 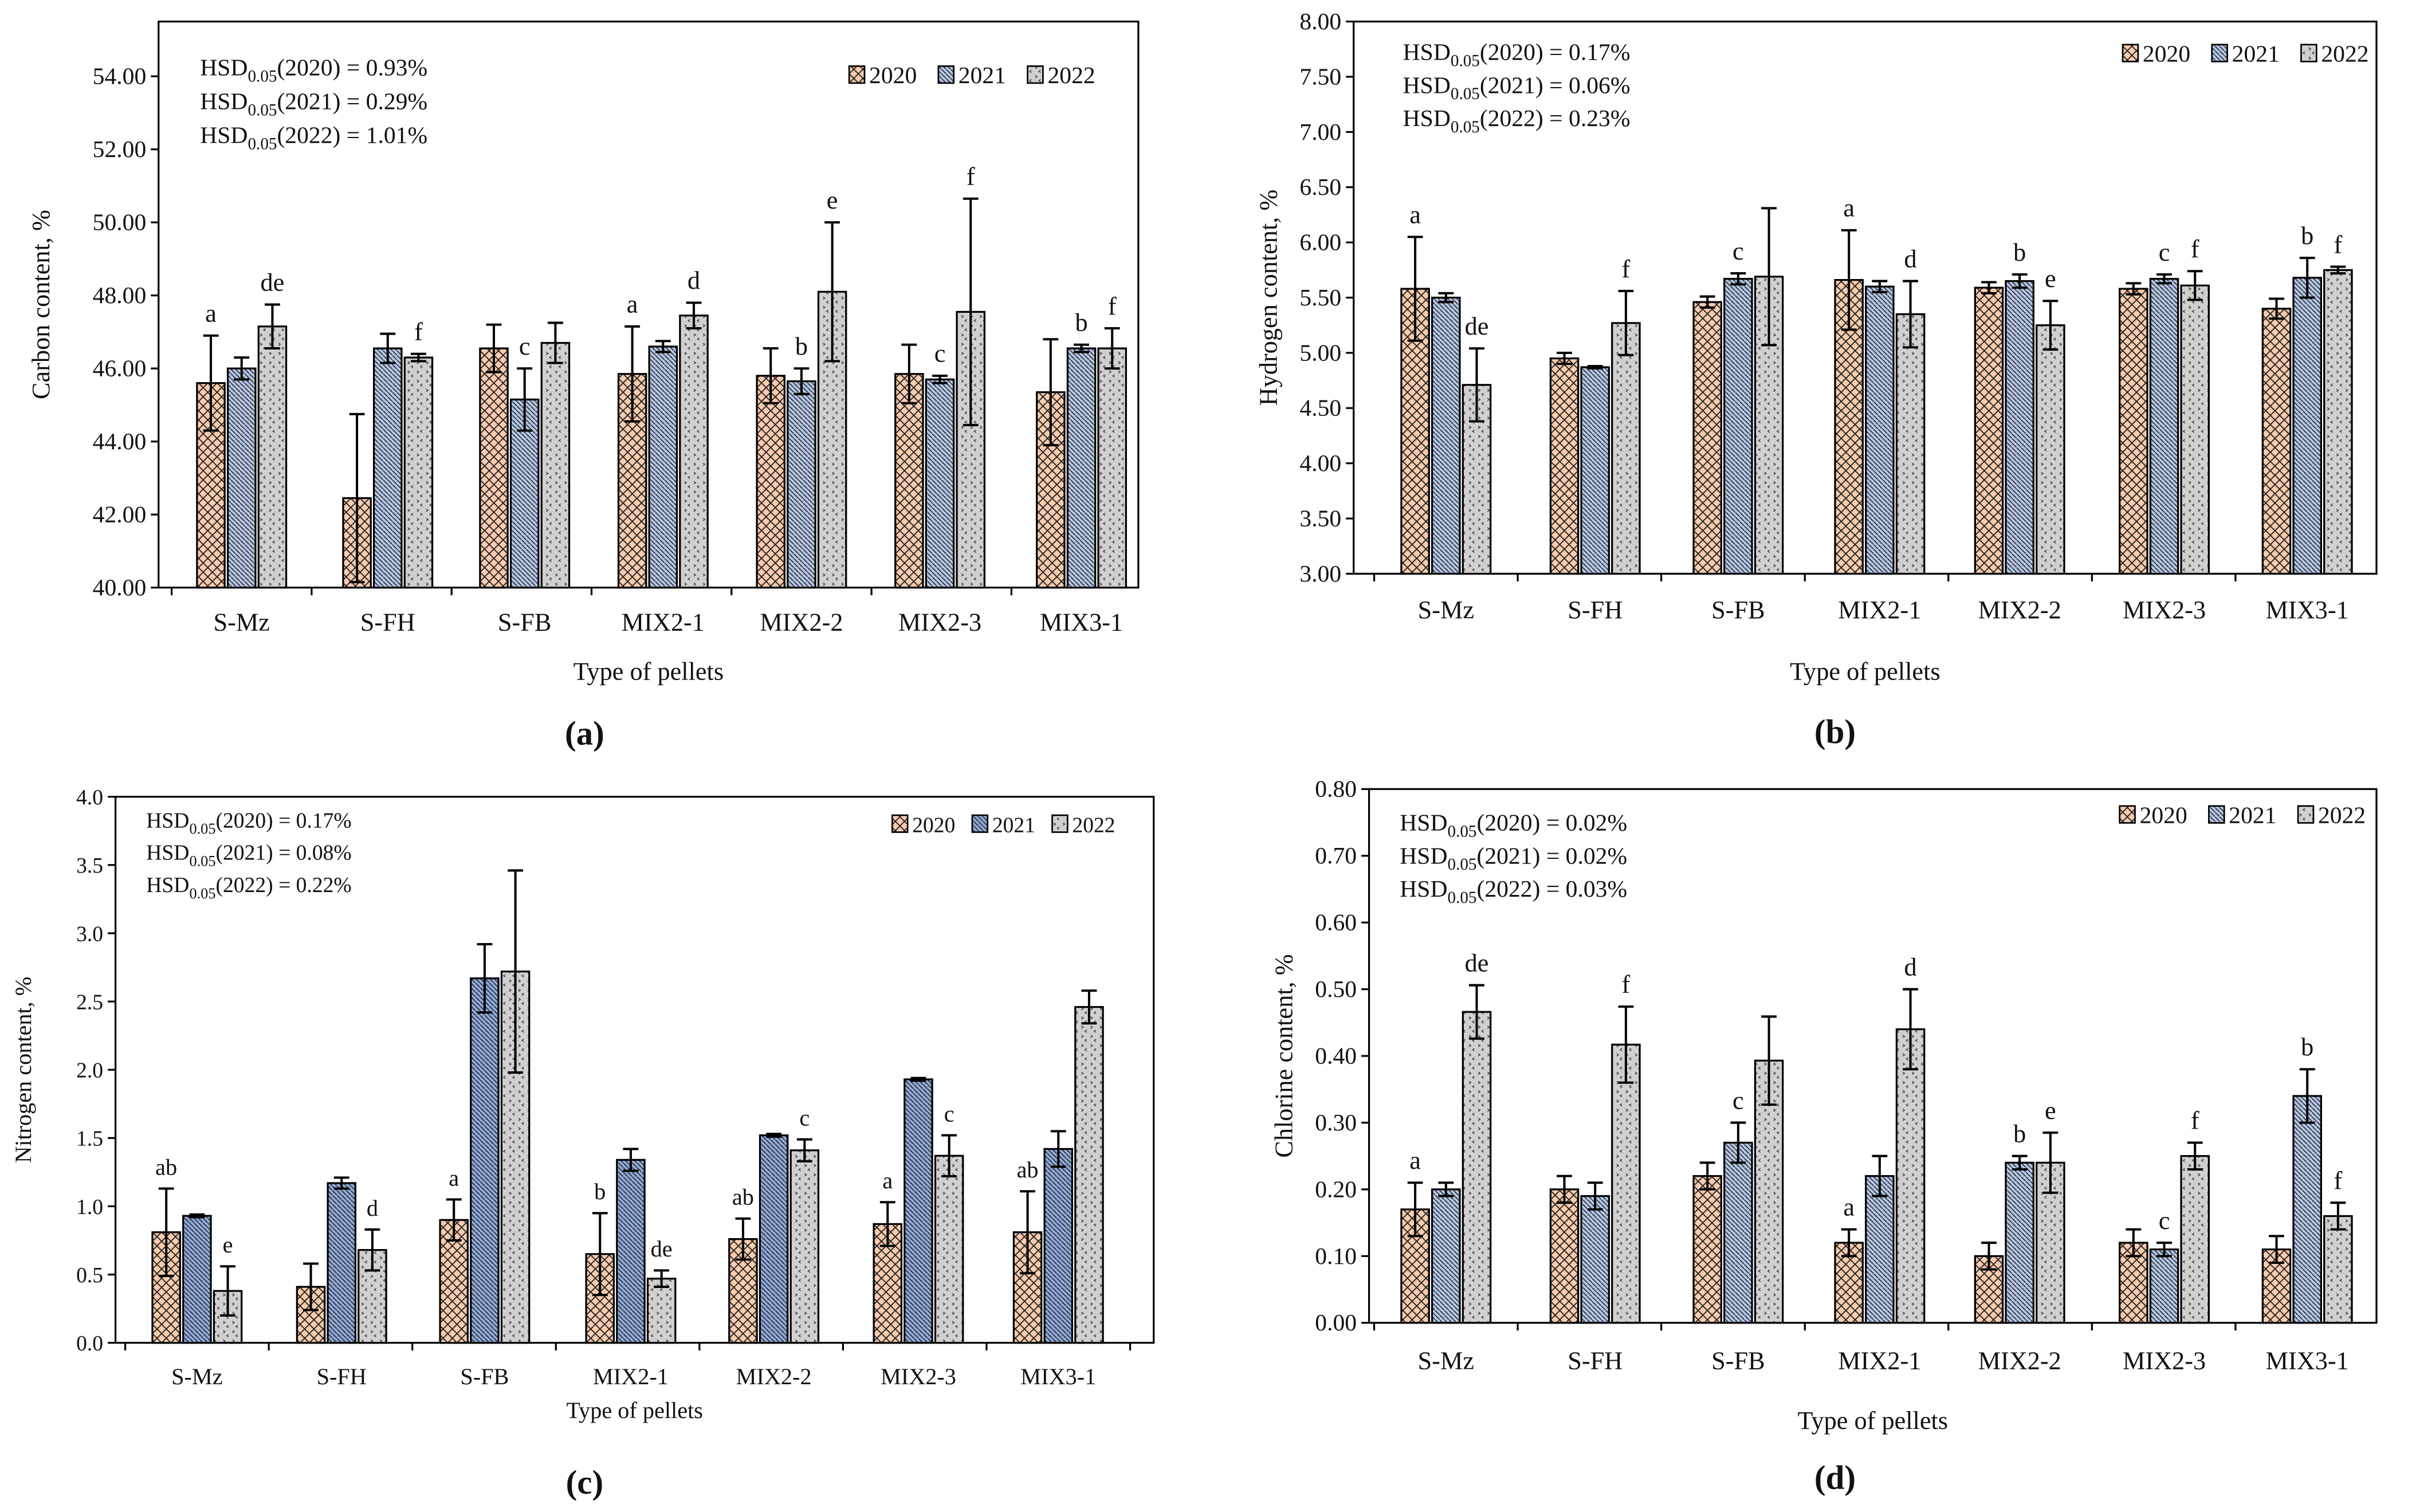 What do you see at coordinates (1320, 77) in the screenshot?
I see `y-tick-label: 7.50` at bounding box center [1320, 77].